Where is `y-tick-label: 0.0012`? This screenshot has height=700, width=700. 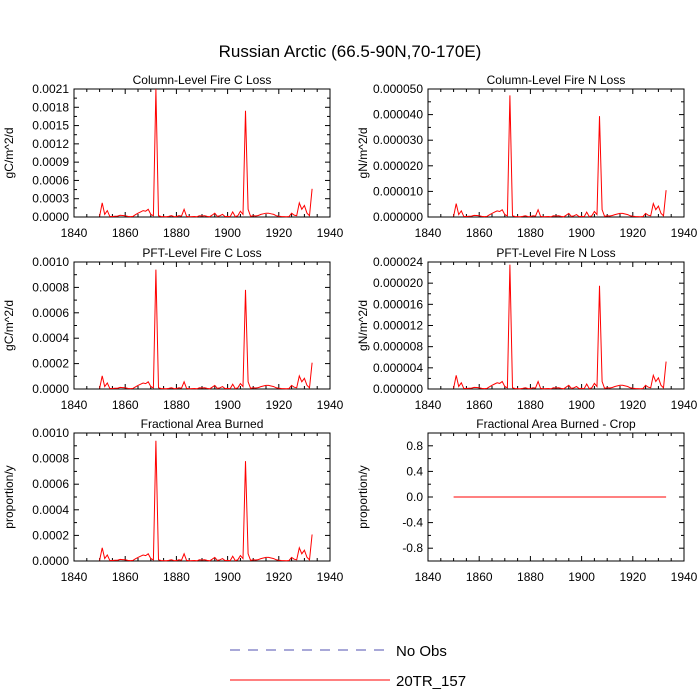
y-tick-label: 0.0012 is located at coordinates (50, 144).